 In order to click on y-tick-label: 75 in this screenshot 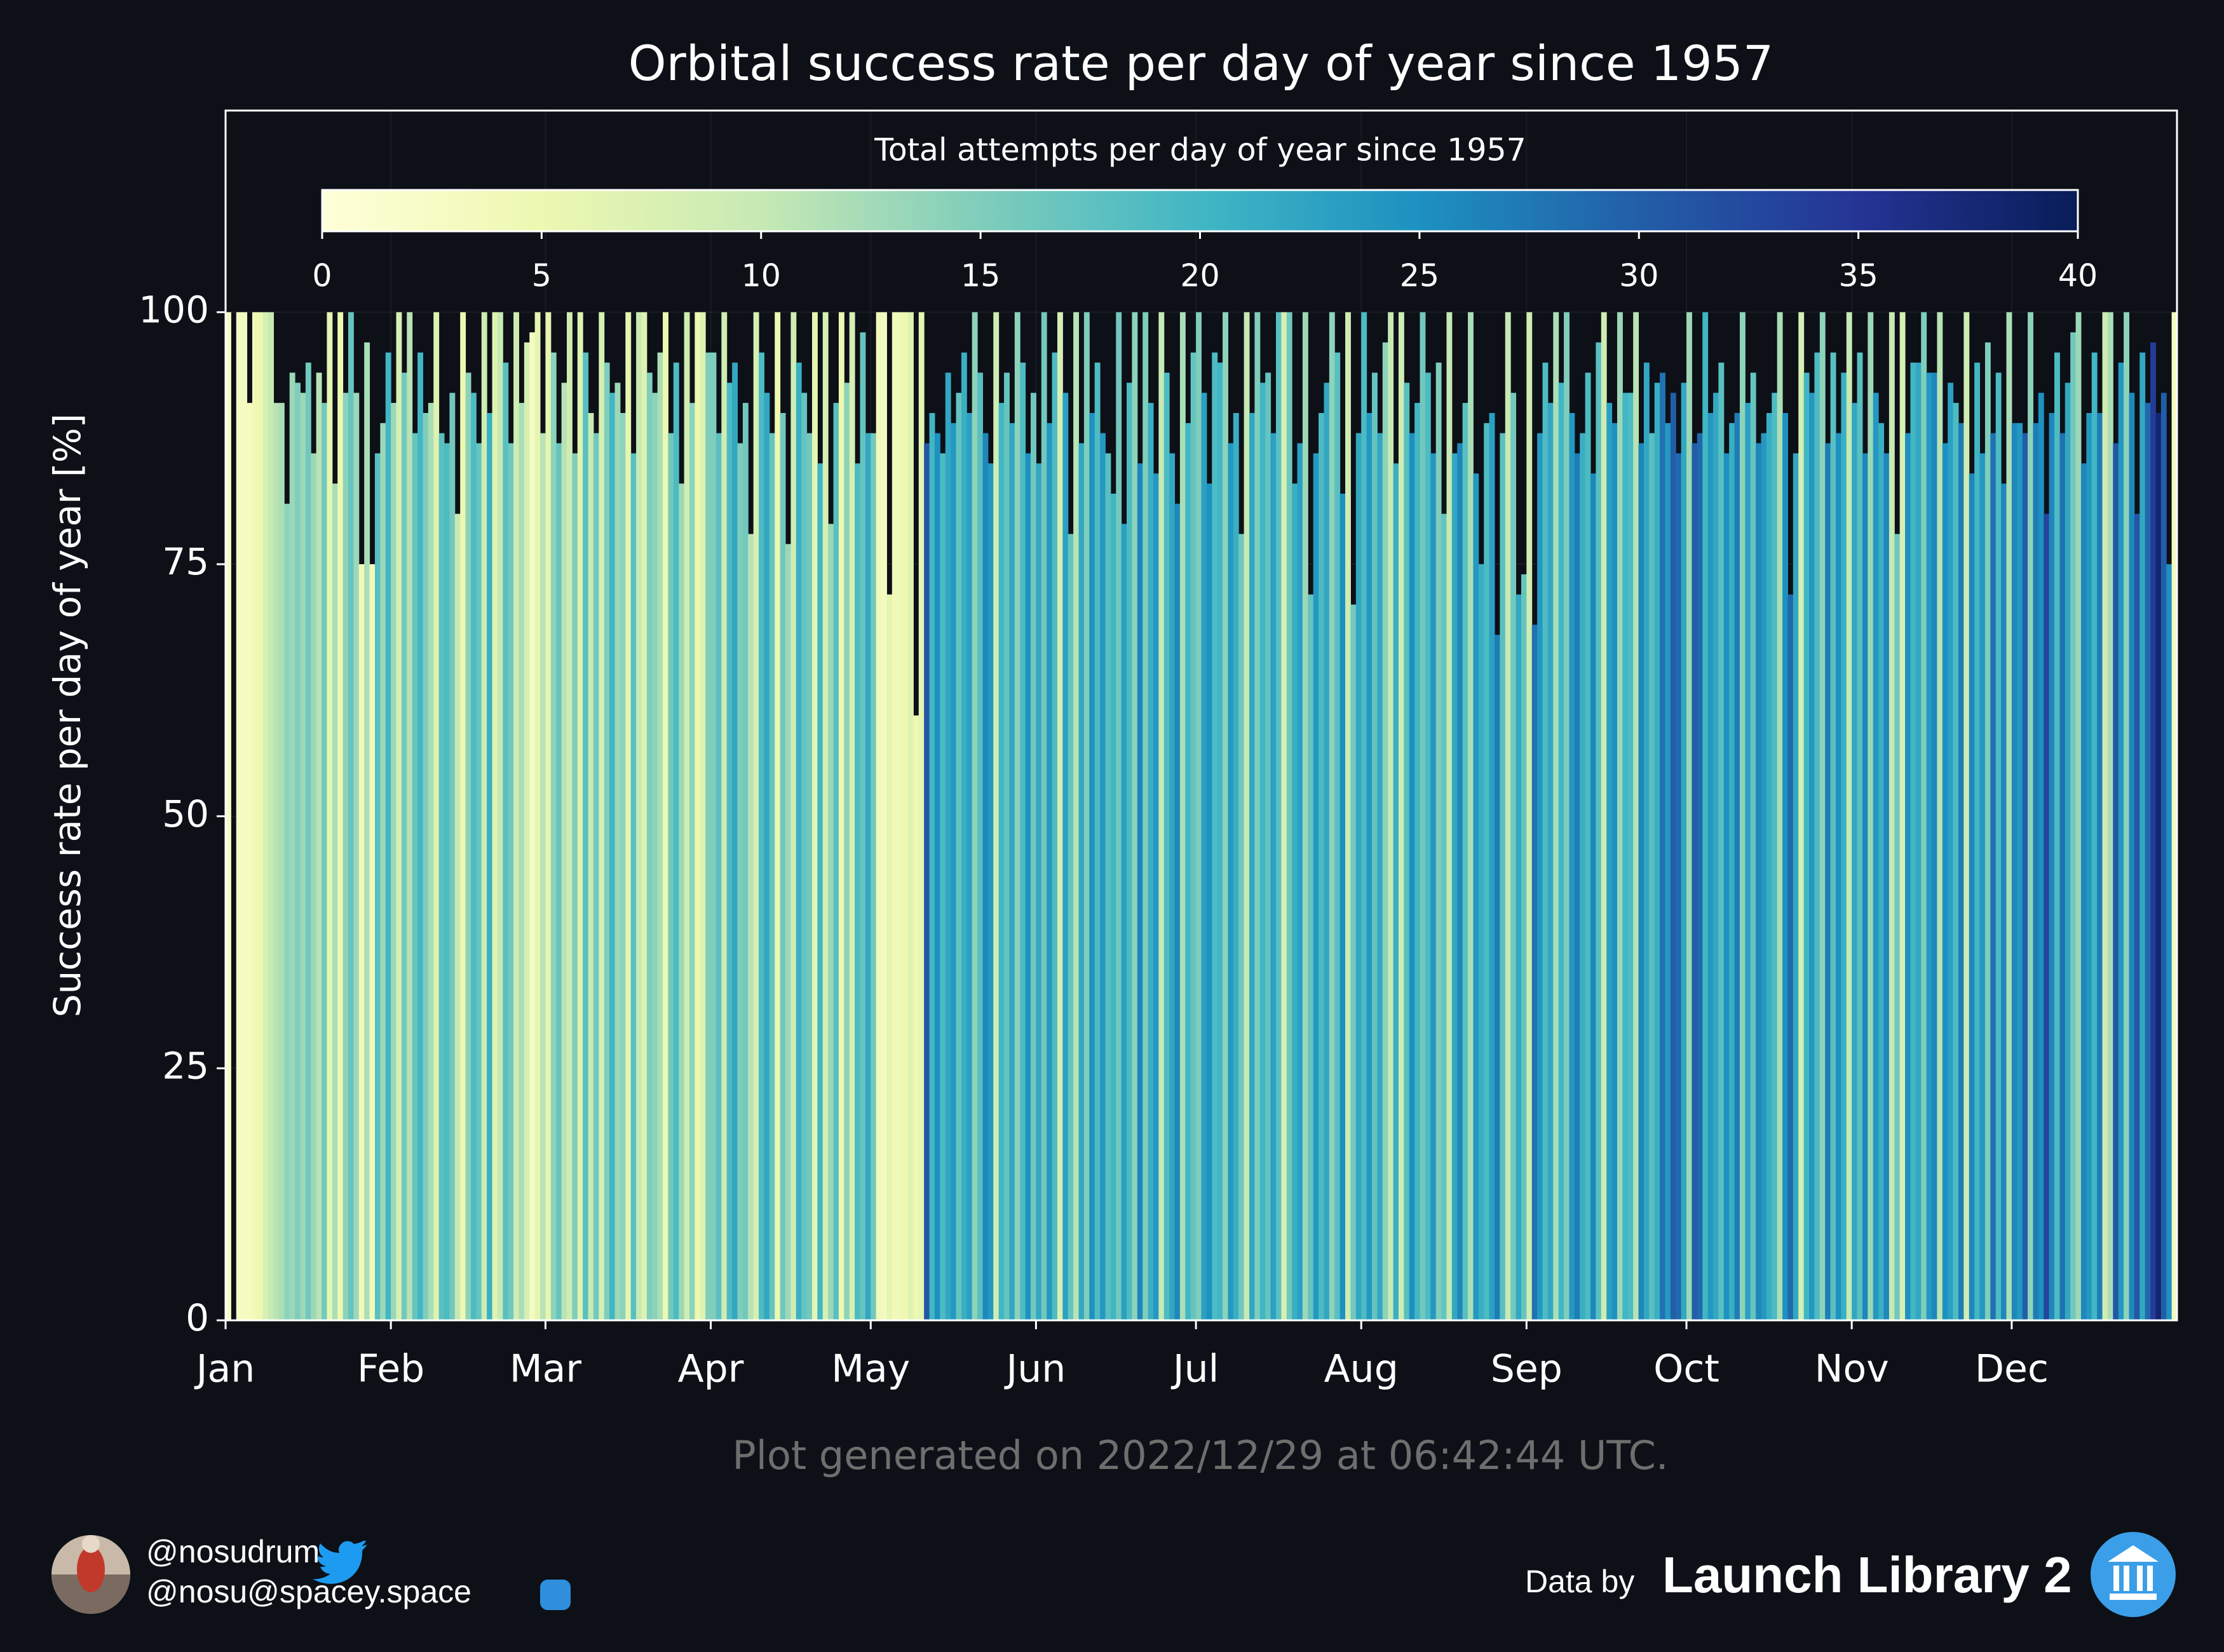, I will do `click(185, 561)`.